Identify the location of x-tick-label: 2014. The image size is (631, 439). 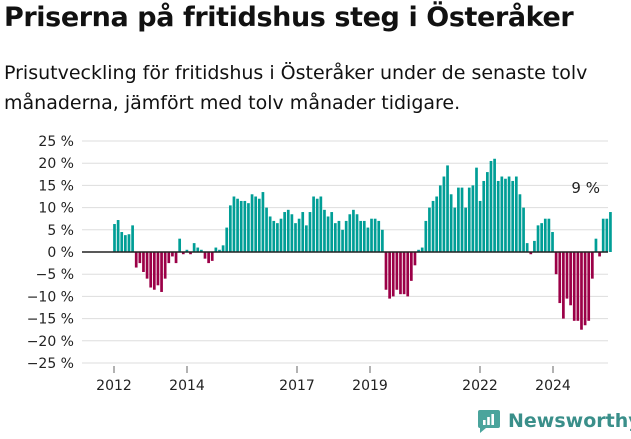
(187, 386).